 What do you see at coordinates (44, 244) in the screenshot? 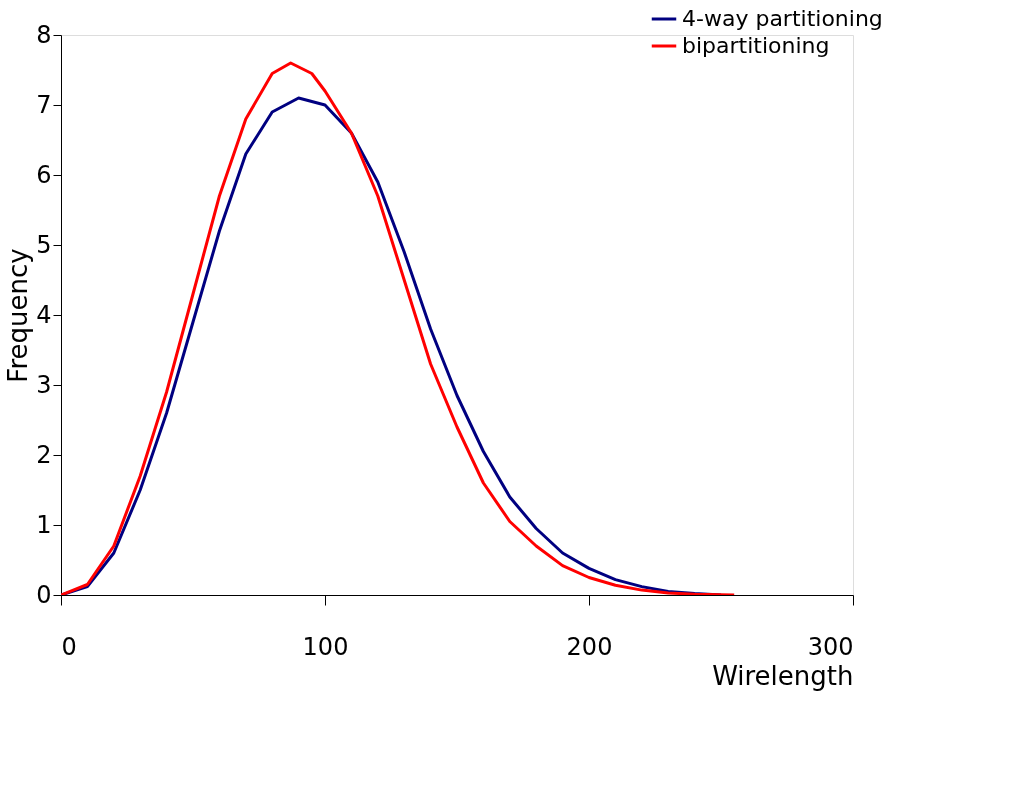
I see `y-tick-label: 5` at bounding box center [44, 244].